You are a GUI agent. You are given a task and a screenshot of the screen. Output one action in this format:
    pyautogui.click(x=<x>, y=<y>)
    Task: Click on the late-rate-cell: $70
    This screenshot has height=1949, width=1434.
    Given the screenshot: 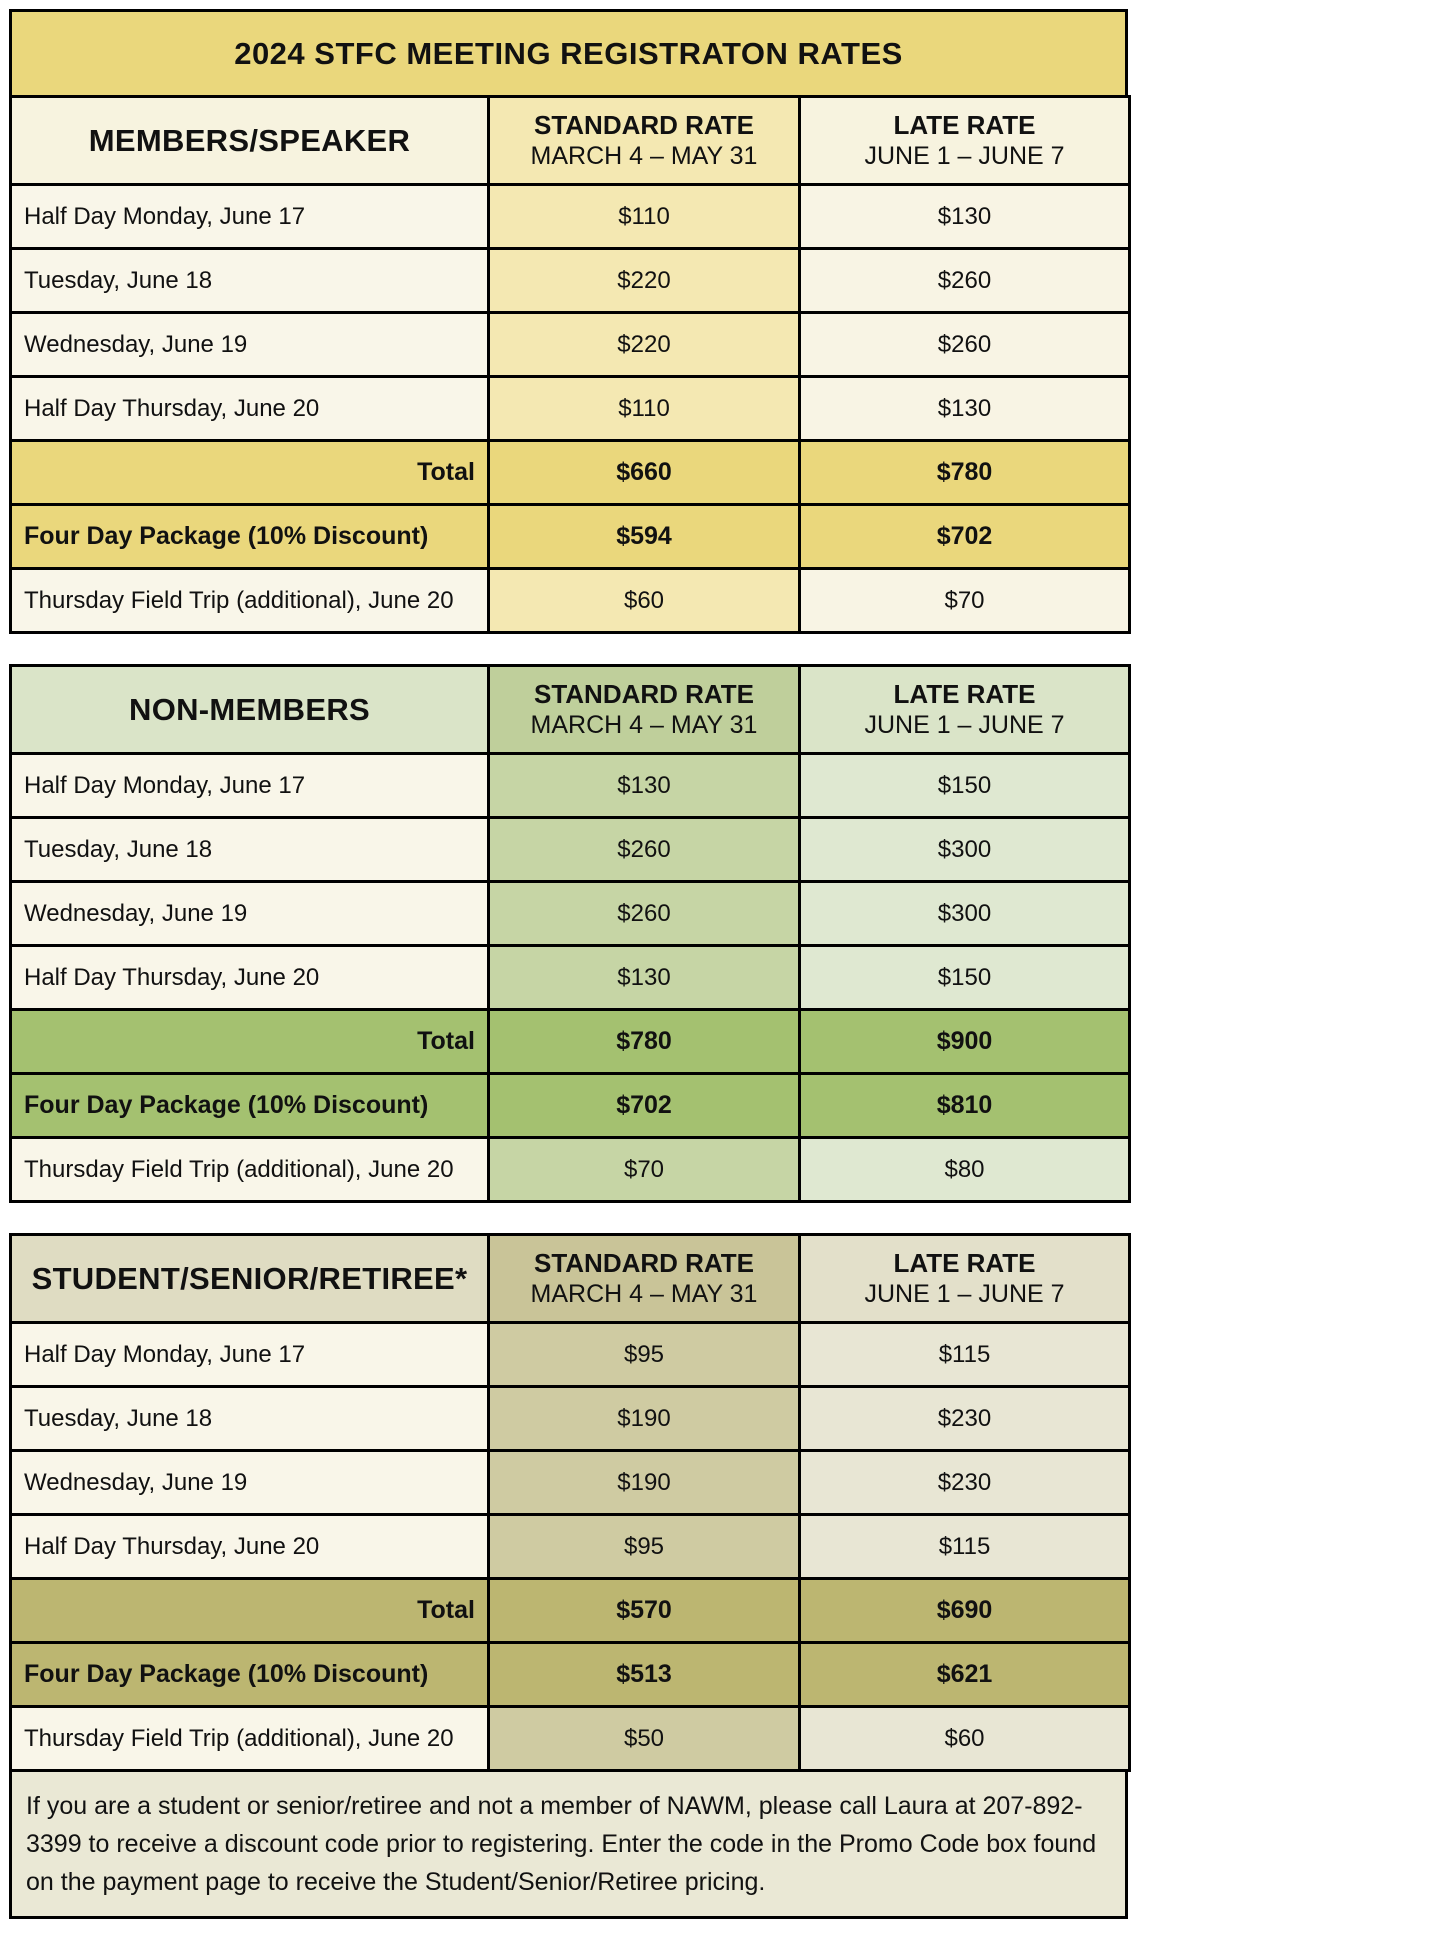 What is the action you would take?
    pyautogui.click(x=964, y=600)
    